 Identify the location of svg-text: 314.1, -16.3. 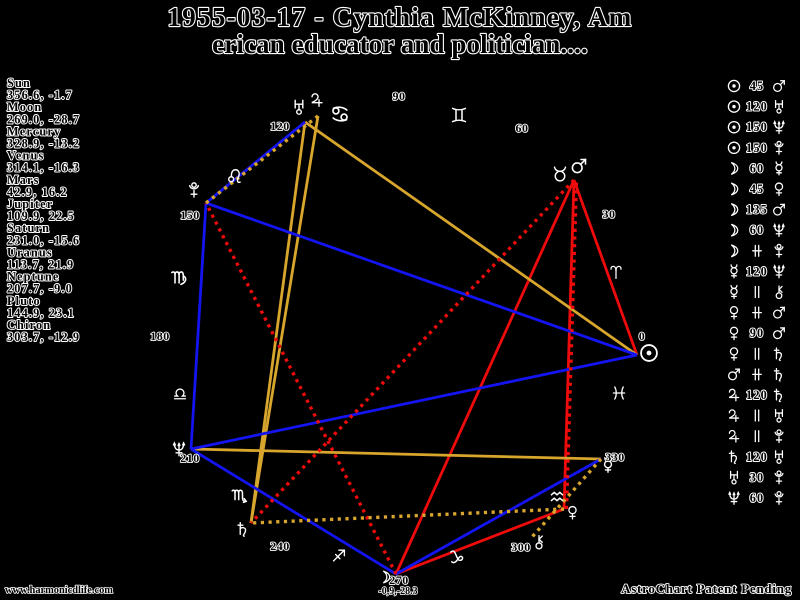
(43, 168).